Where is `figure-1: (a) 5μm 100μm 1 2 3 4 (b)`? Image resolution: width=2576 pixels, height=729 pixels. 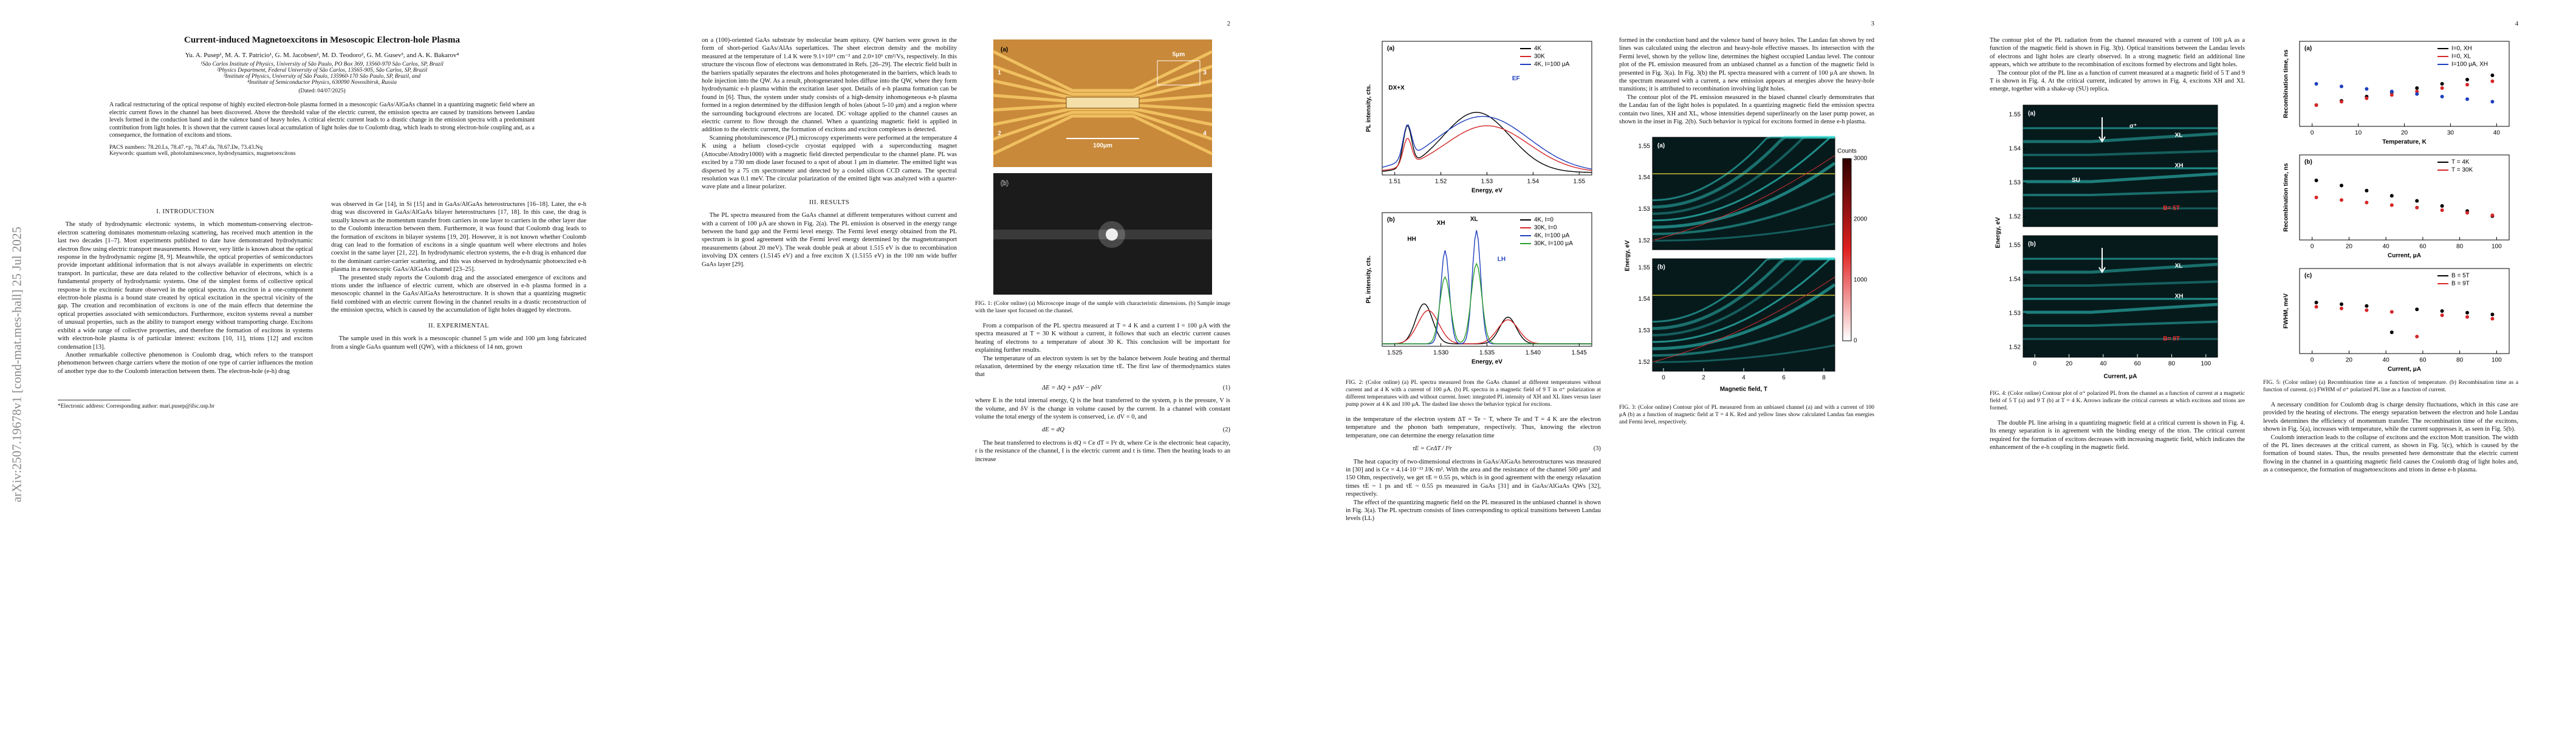 figure-1: (a) 5μm 100μm 1 2 3 4 (b) is located at coordinates (1102, 167).